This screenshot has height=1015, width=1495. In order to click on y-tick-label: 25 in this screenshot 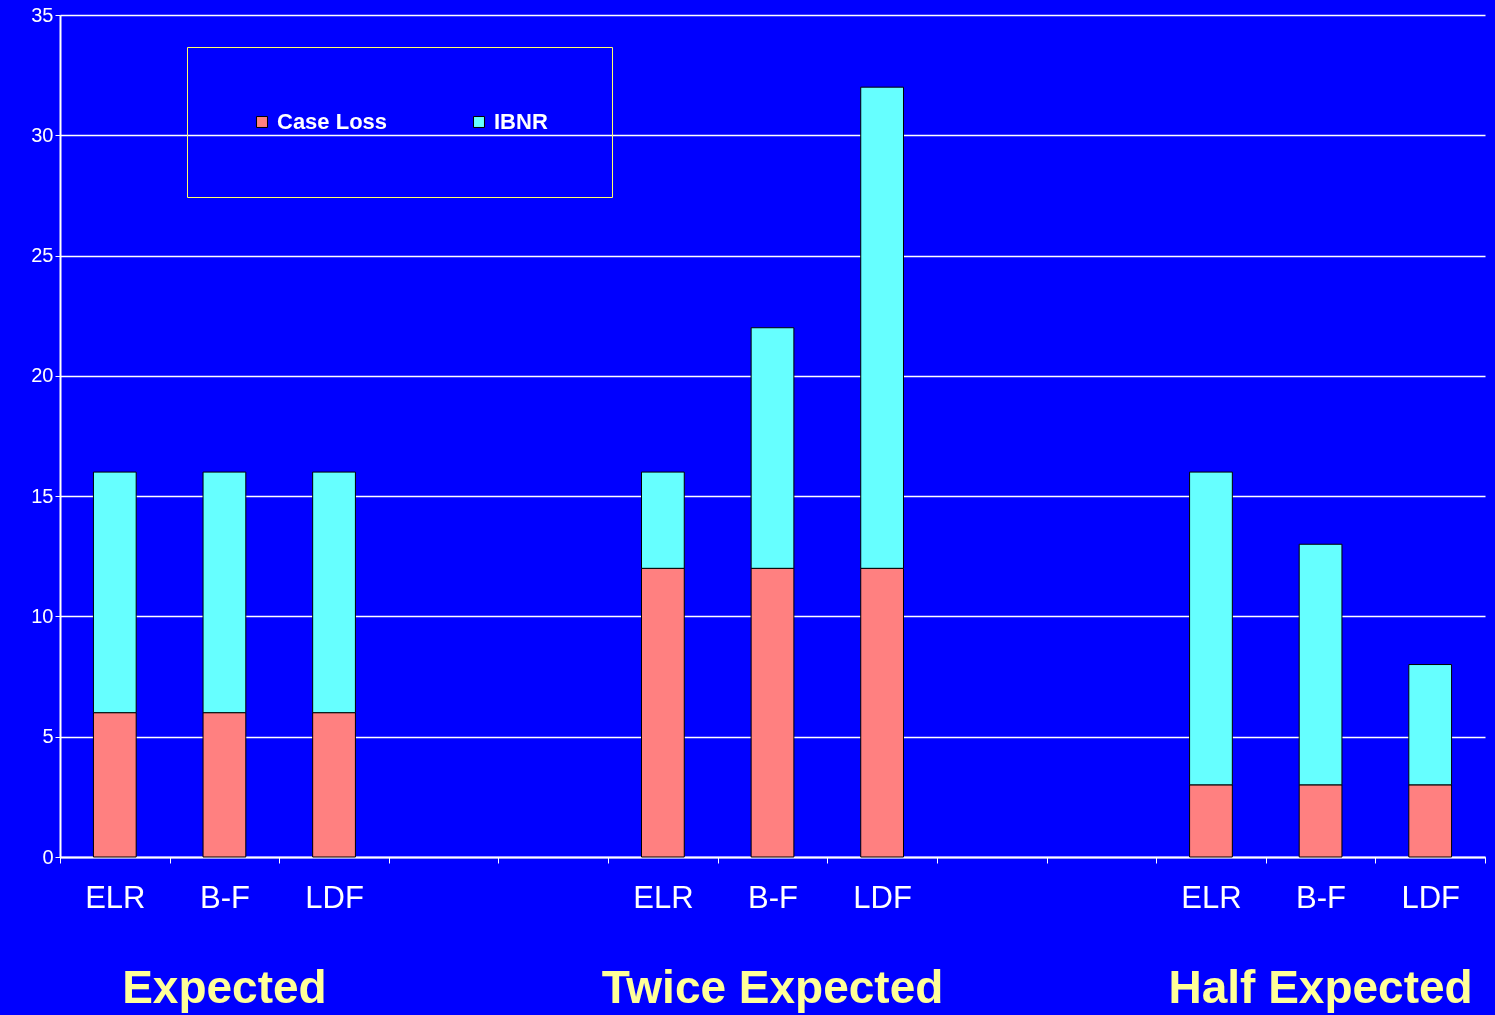, I will do `click(42, 255)`.